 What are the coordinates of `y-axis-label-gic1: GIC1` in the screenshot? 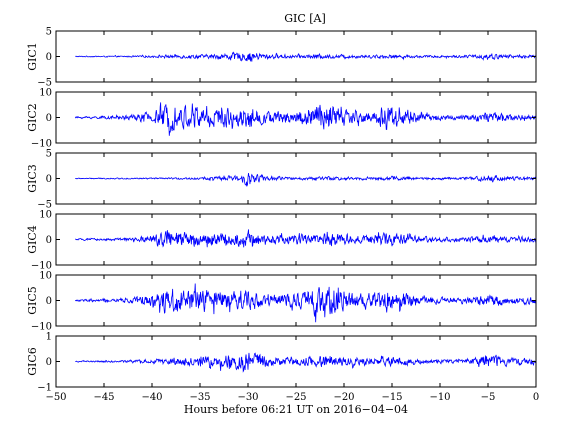 It's located at (32, 56).